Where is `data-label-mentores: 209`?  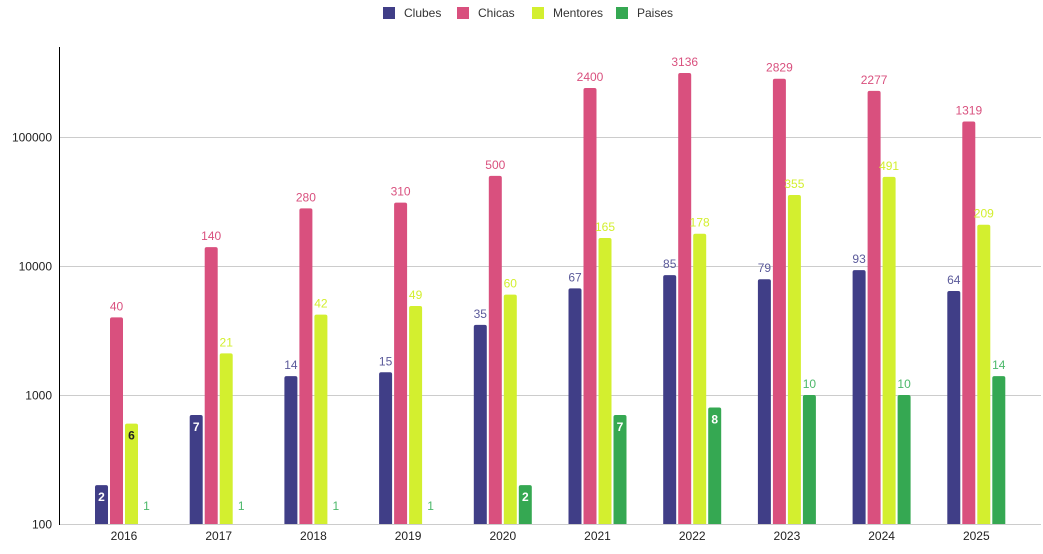
data-label-mentores: 209 is located at coordinates (984, 214).